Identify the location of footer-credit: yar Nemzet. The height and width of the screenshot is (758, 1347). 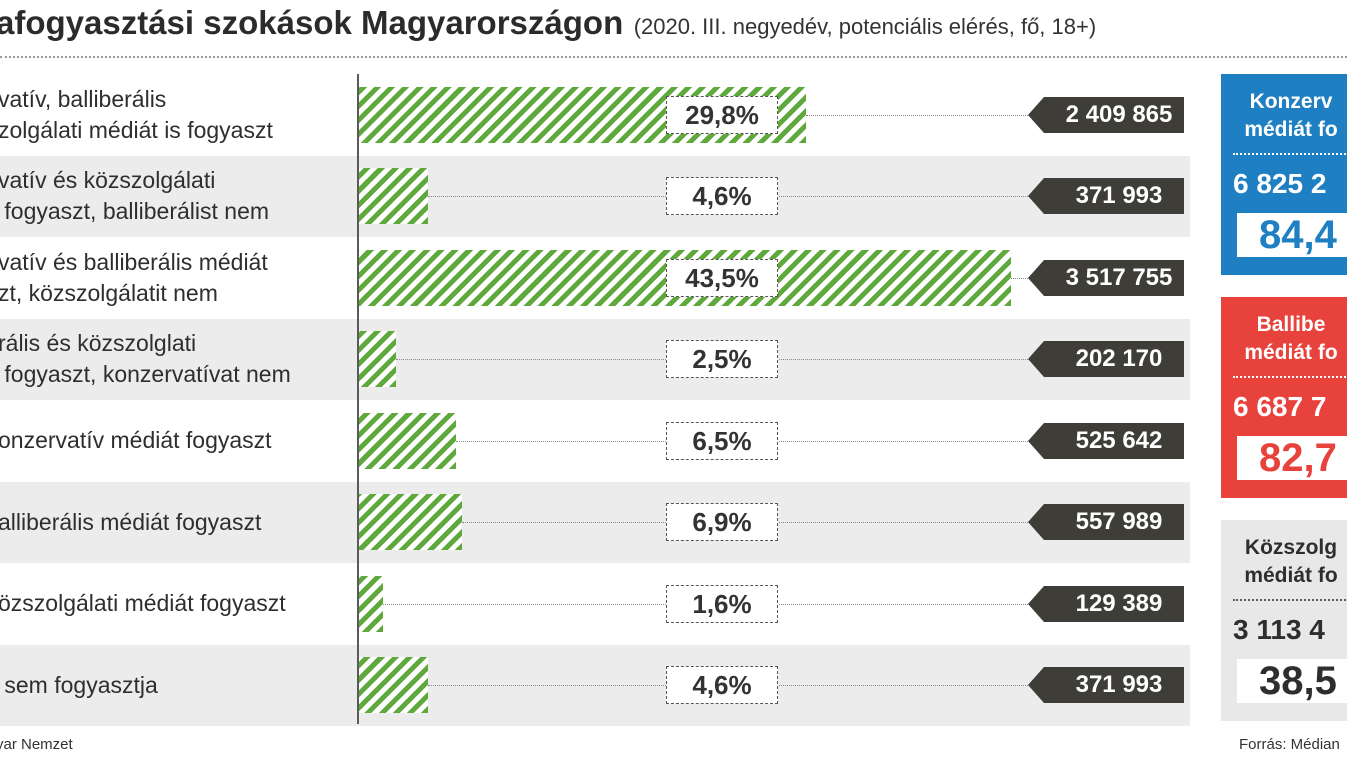
(36, 744).